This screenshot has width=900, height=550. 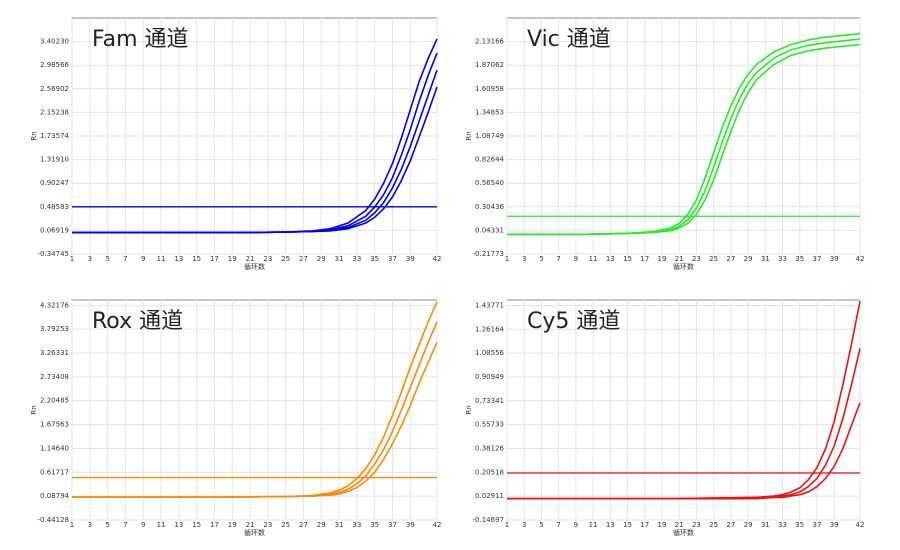 I want to click on x-tick-label: 25, so click(x=285, y=525).